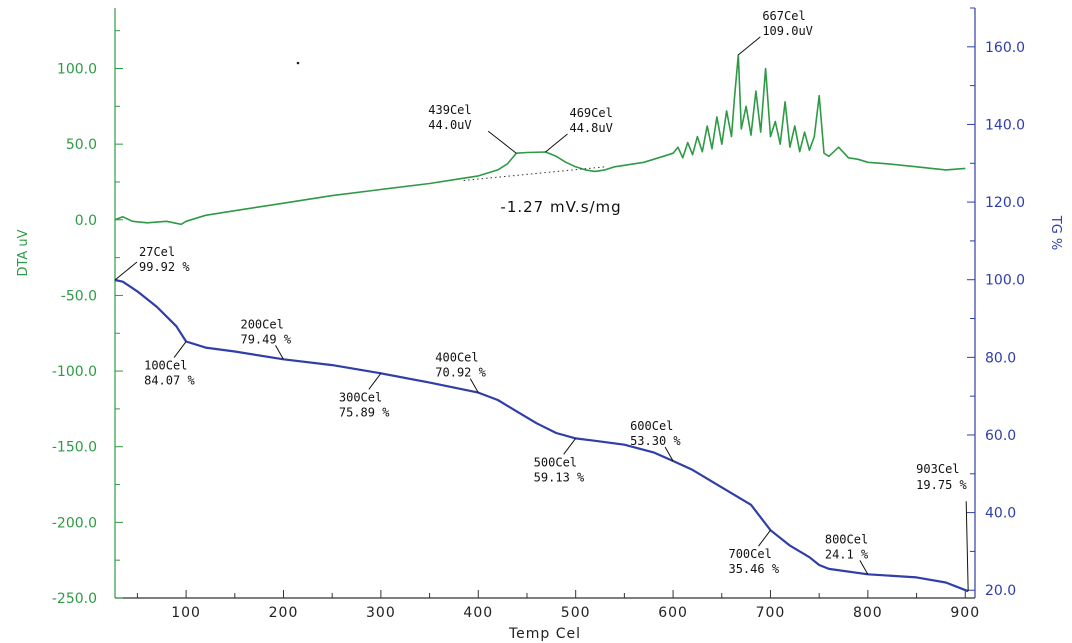  I want to click on x-tick-label: 600, so click(673, 613).